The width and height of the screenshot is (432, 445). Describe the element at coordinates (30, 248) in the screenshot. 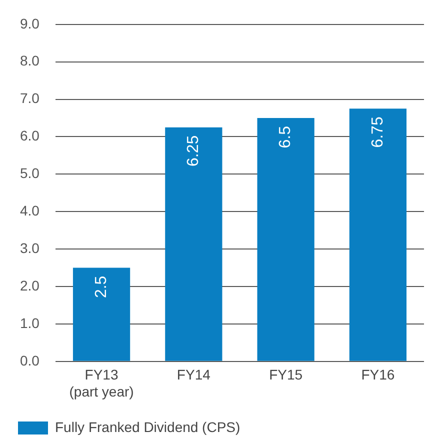

I see `y-tick-label: 3.0` at that location.